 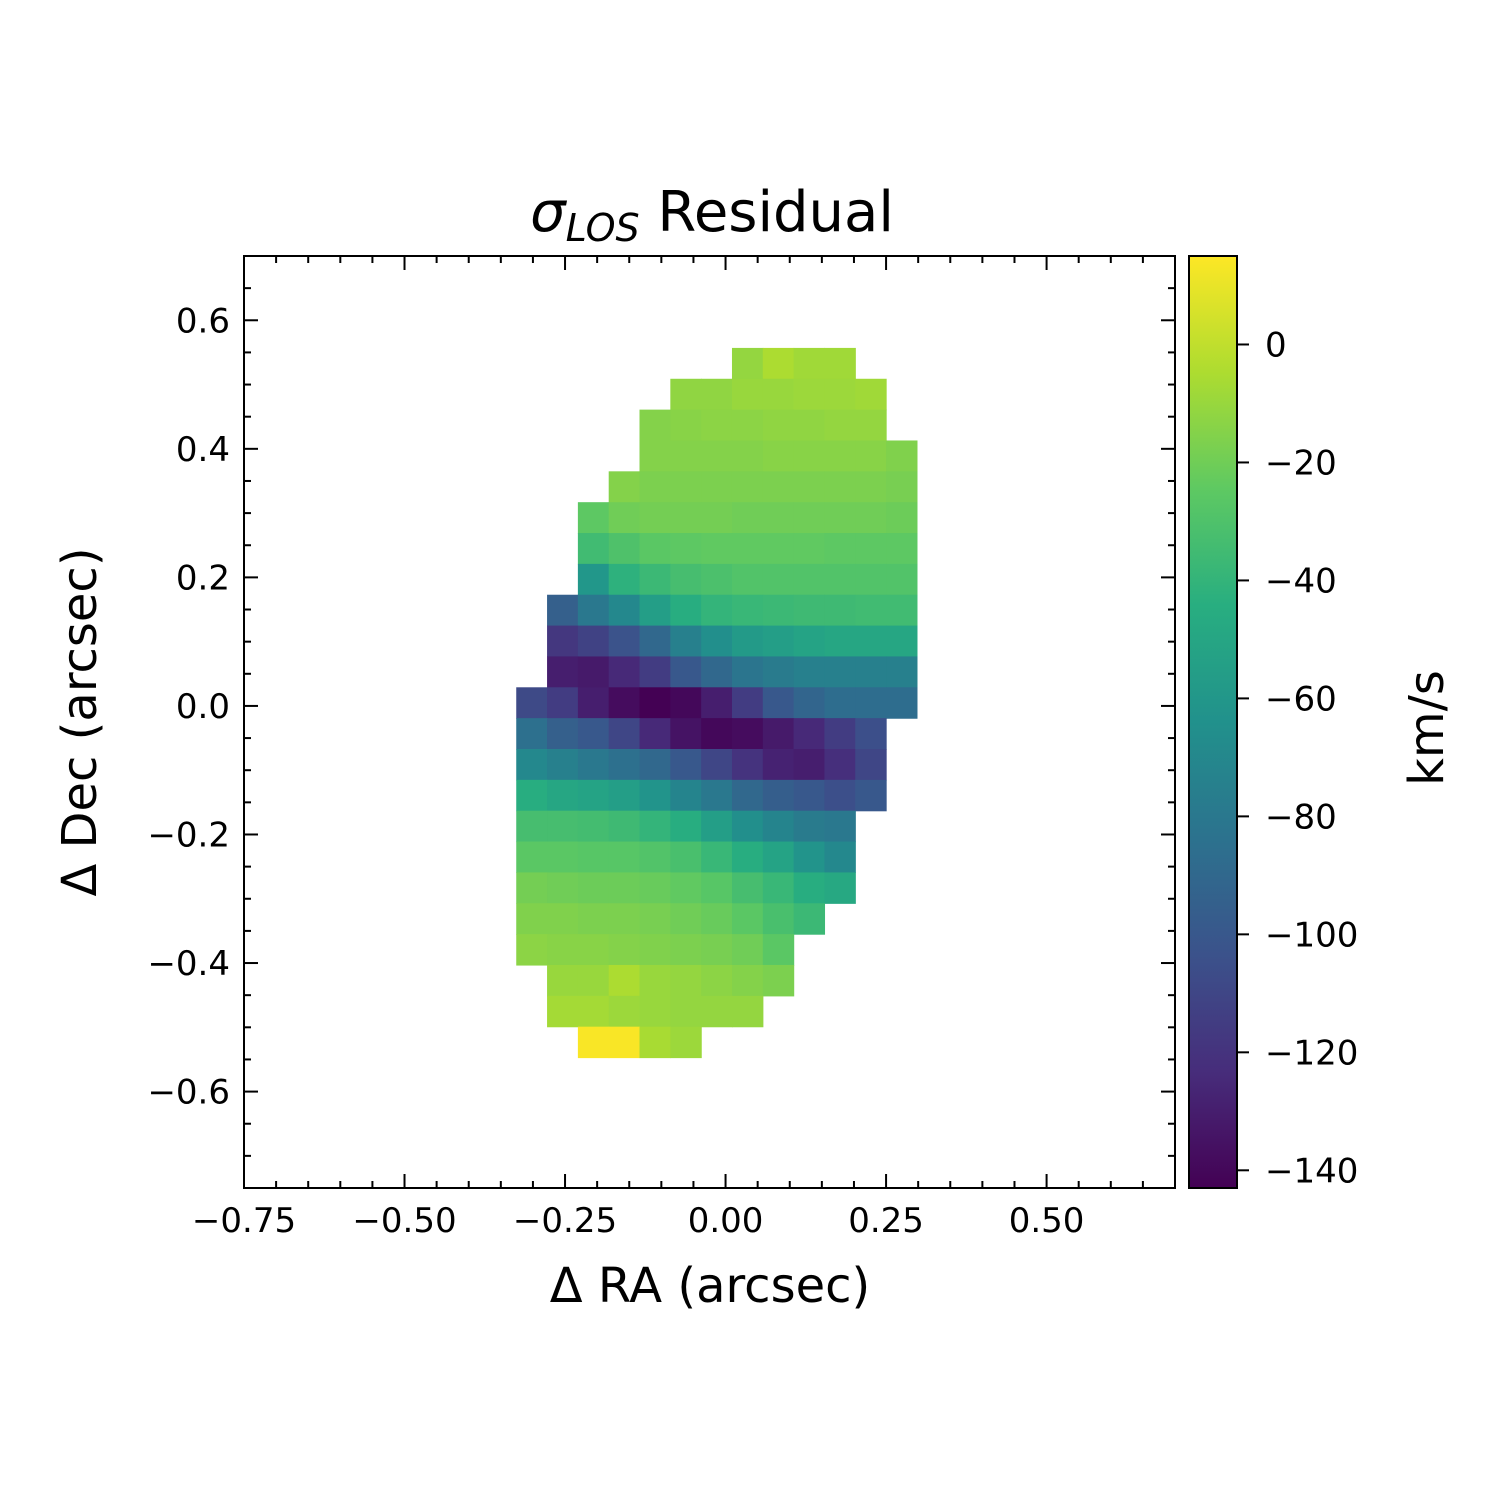 I want to click on colorbar-tick-label: −120, so click(x=1311, y=1053).